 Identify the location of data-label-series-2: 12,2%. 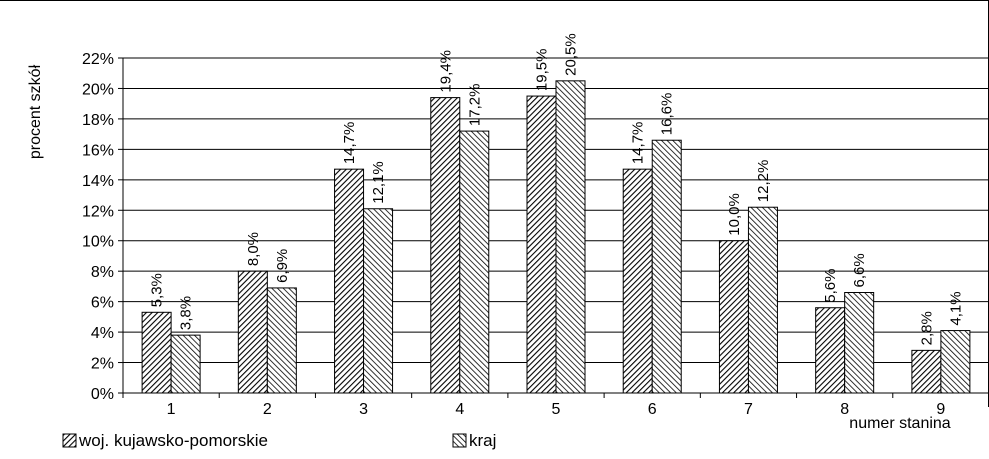
(763, 181).